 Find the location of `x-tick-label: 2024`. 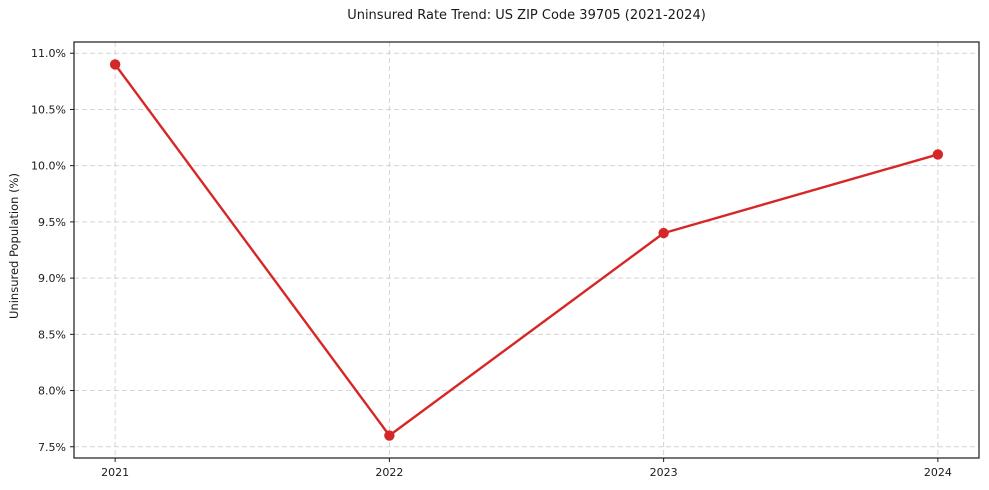

x-tick-label: 2024 is located at coordinates (938, 472).